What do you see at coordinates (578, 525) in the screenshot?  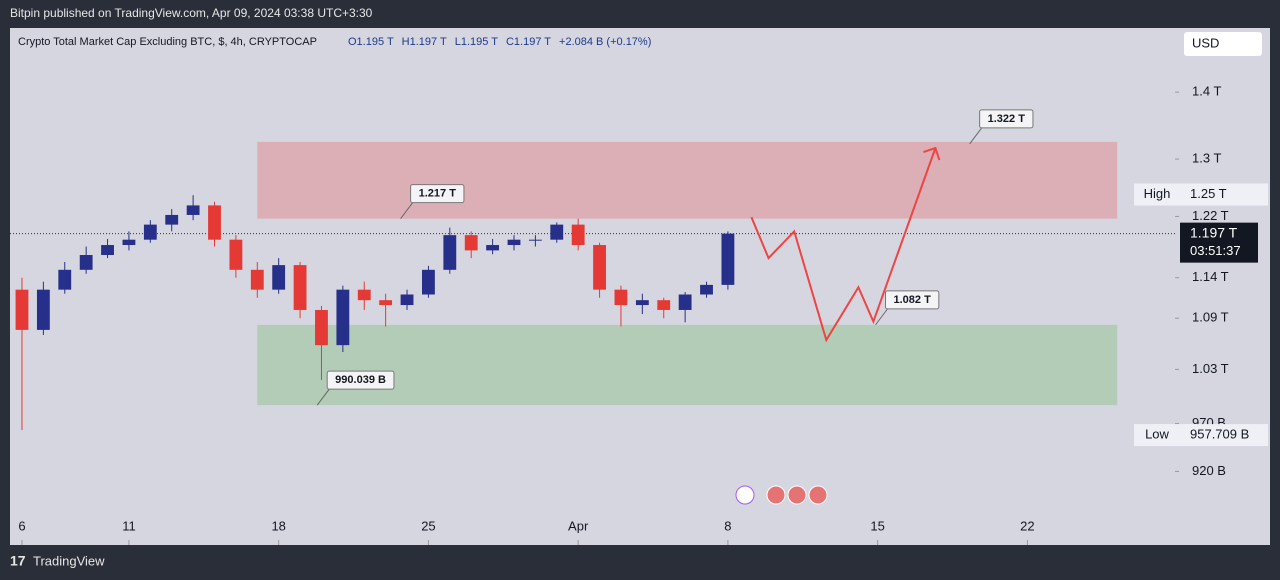 I see `x-tick-label: Apr` at bounding box center [578, 525].